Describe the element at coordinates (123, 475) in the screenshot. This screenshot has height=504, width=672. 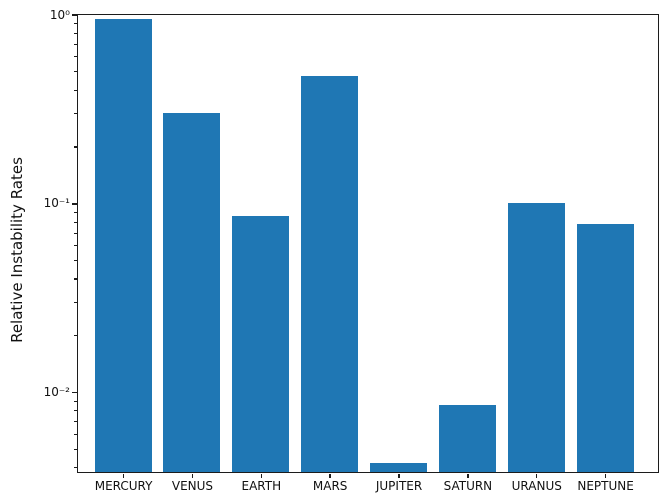
I see `x-tick-mercury` at that location.